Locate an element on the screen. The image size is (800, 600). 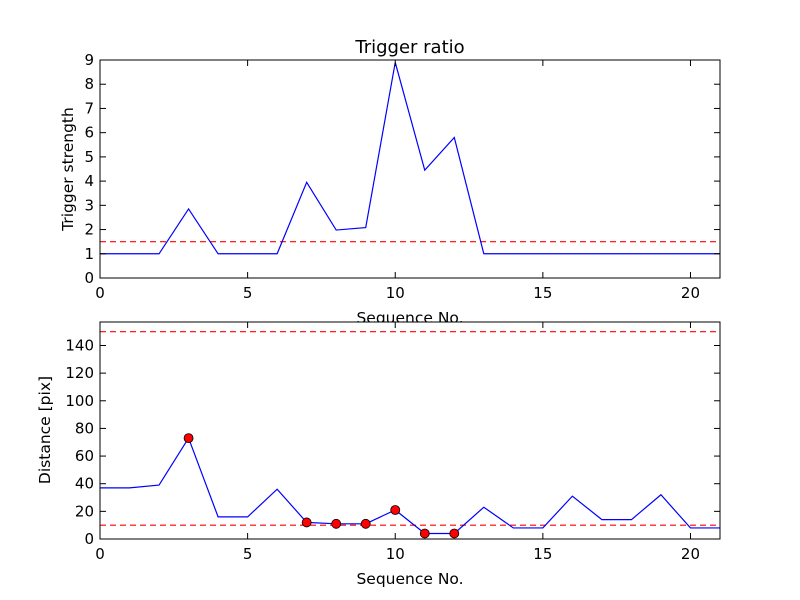
y-tick-label: 3 is located at coordinates (89, 205).